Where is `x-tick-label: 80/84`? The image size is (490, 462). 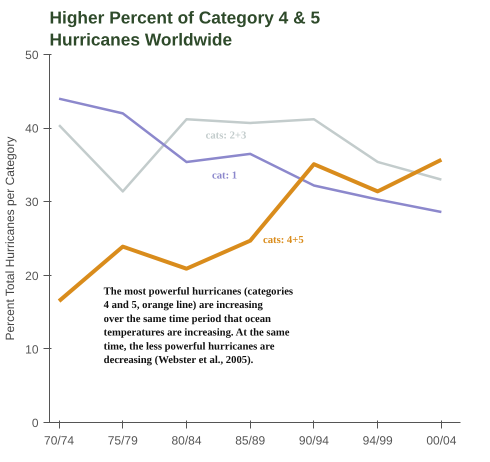 x-tick-label: 80/84 is located at coordinates (186, 441).